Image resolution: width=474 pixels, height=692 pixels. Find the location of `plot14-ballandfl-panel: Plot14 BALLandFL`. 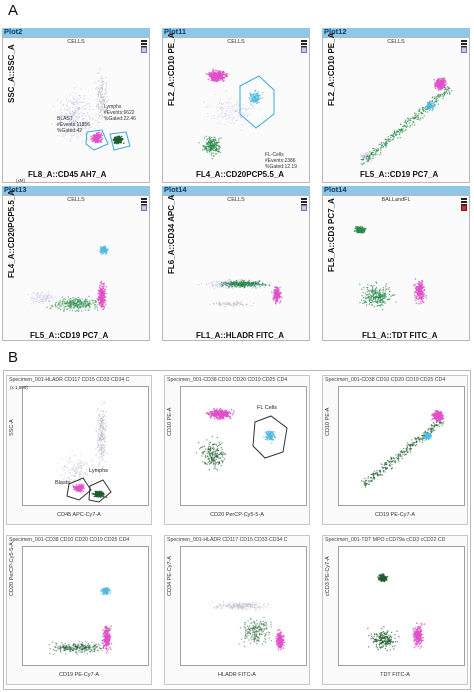

plot14-ballandfl-panel: Plot14 BALLandFL is located at coordinates (396, 263).